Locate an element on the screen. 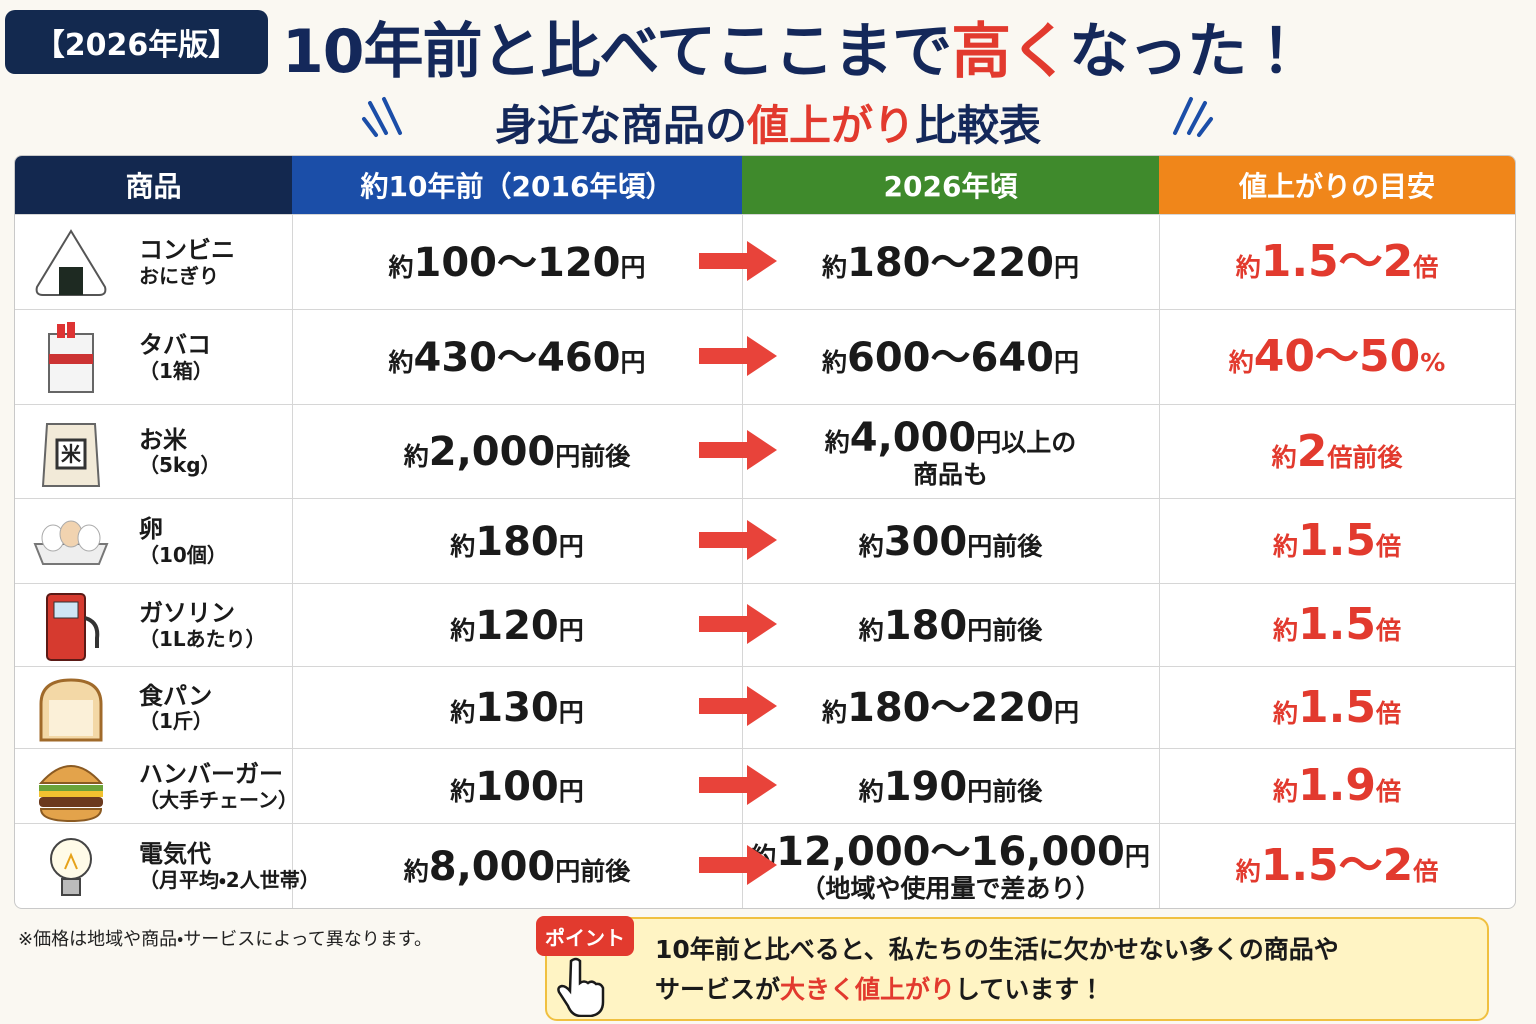 This screenshot has width=1536, height=1024. name-line: コンビニ is located at coordinates (187, 250).